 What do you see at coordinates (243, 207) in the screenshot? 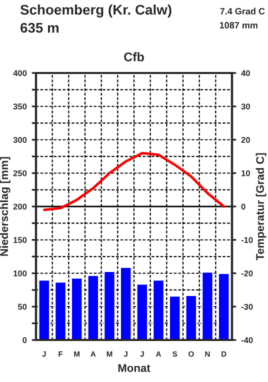
I see `y2-tick-label: 0` at bounding box center [243, 207].